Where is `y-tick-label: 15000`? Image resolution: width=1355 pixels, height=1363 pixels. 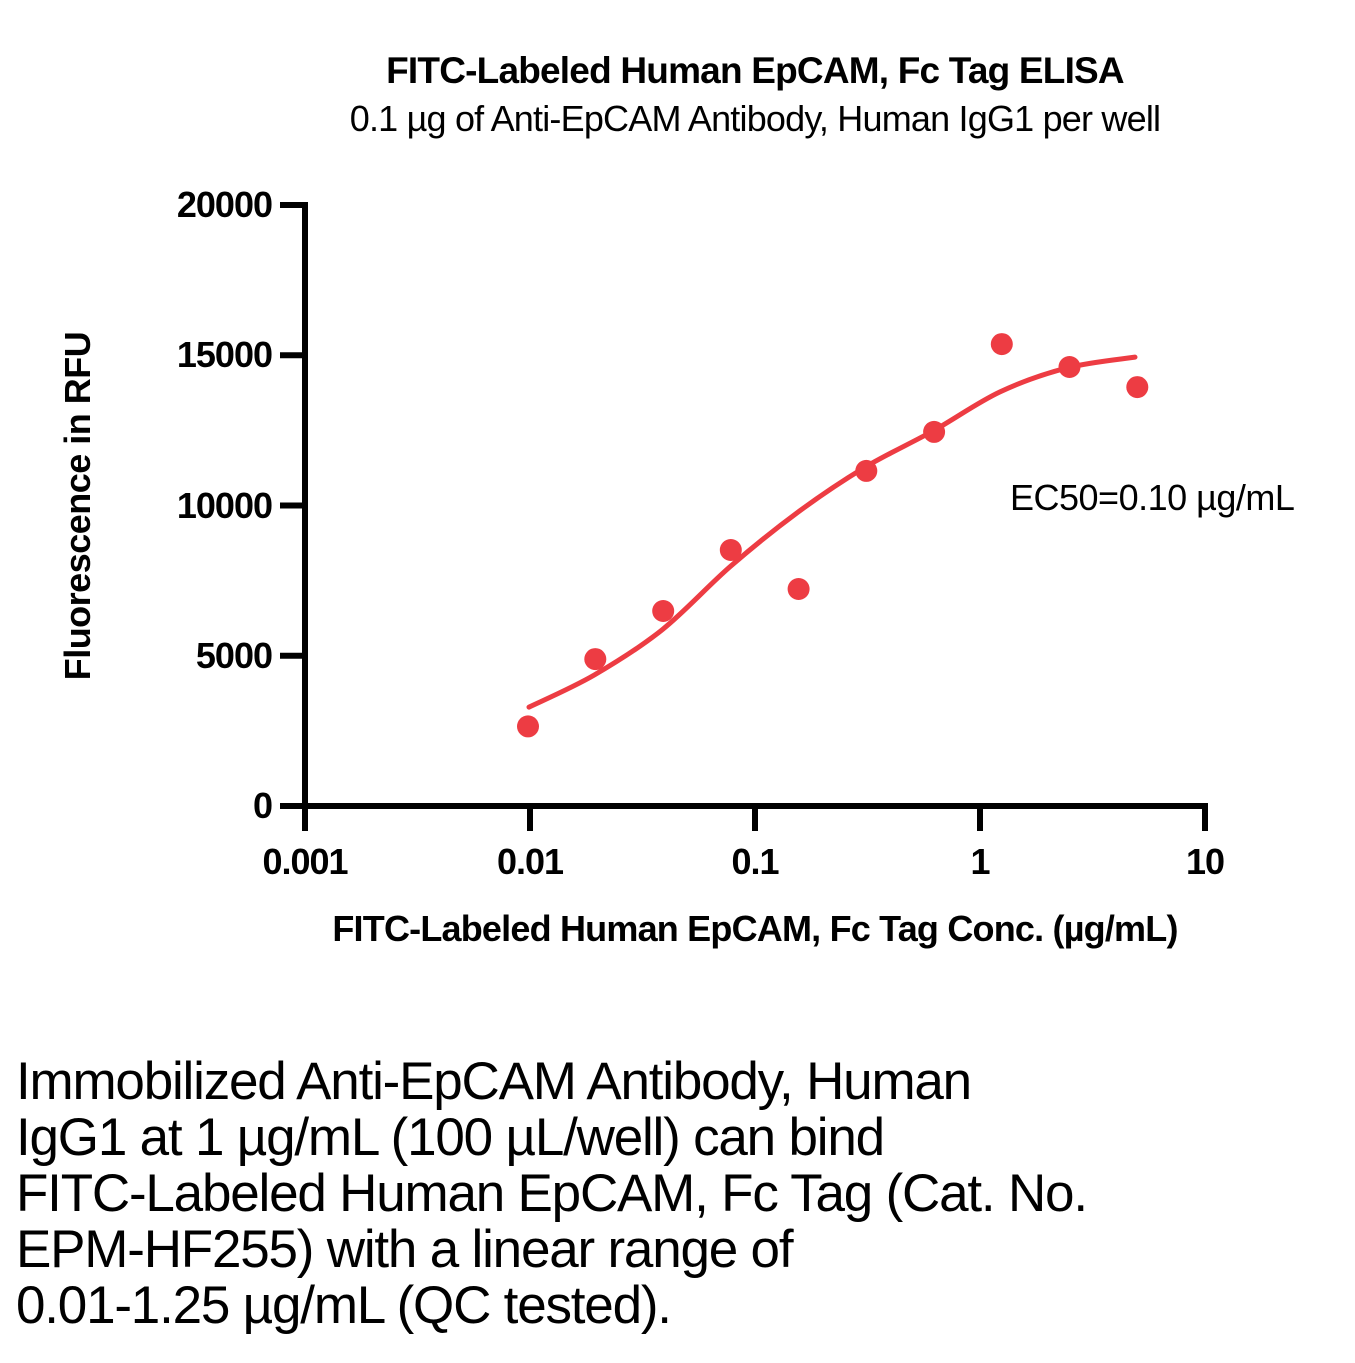 y-tick-label: 15000 is located at coordinates (224, 355).